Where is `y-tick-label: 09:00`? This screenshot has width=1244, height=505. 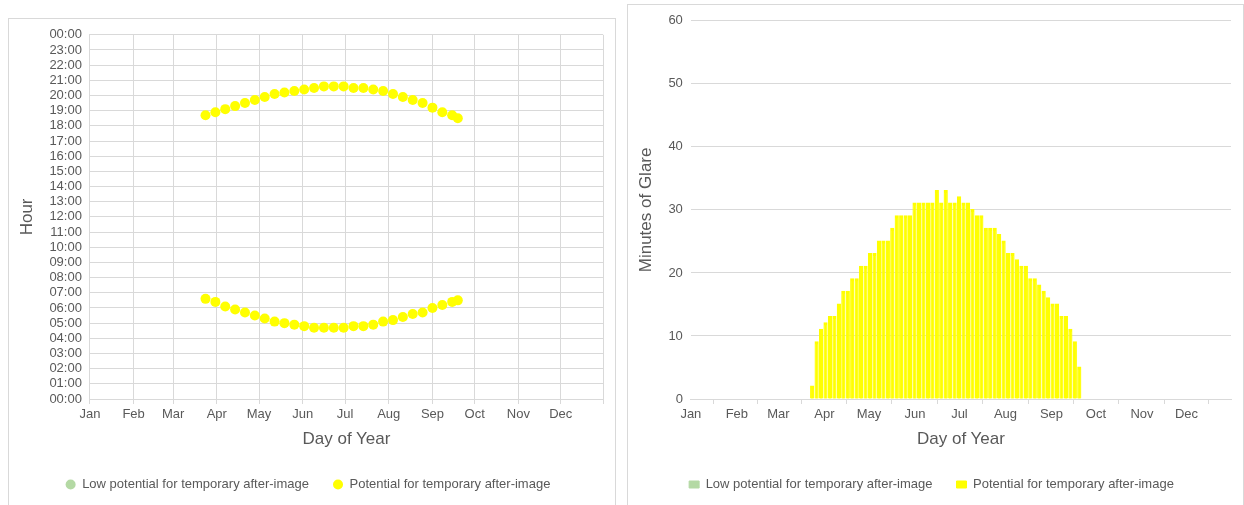 y-tick-label: 09:00 is located at coordinates (65, 261).